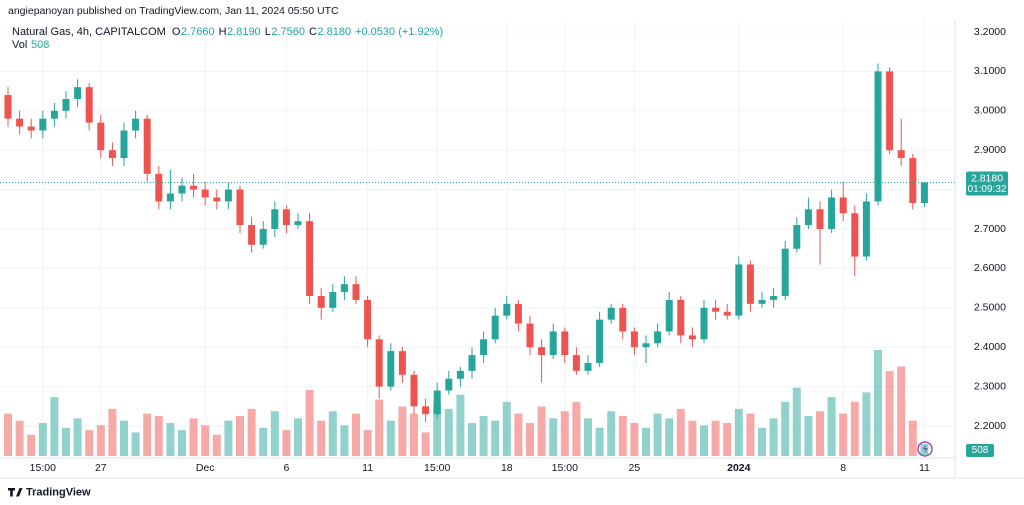 The image size is (1024, 505). I want to click on ohlc-value: 2.7560, so click(288, 32).